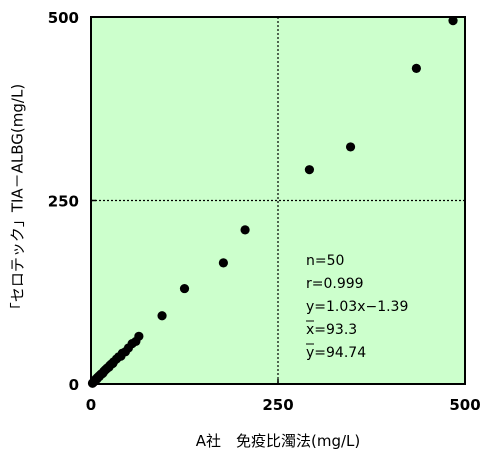  Describe the element at coordinates (91, 405) in the screenshot. I see `x-tick-label-0: 0` at that location.